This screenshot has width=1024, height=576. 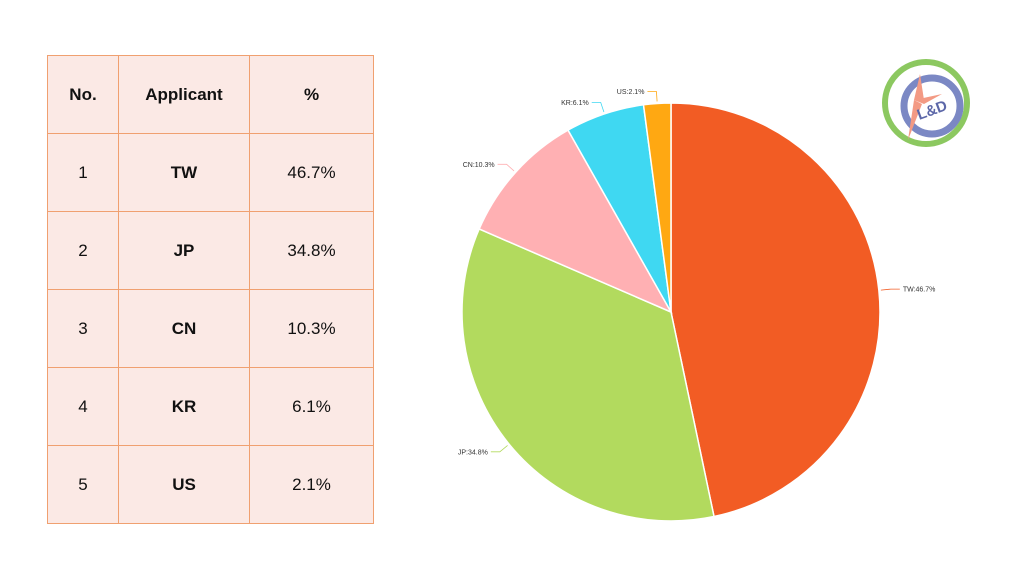 I want to click on ld-logo: L&D, so click(x=926, y=103).